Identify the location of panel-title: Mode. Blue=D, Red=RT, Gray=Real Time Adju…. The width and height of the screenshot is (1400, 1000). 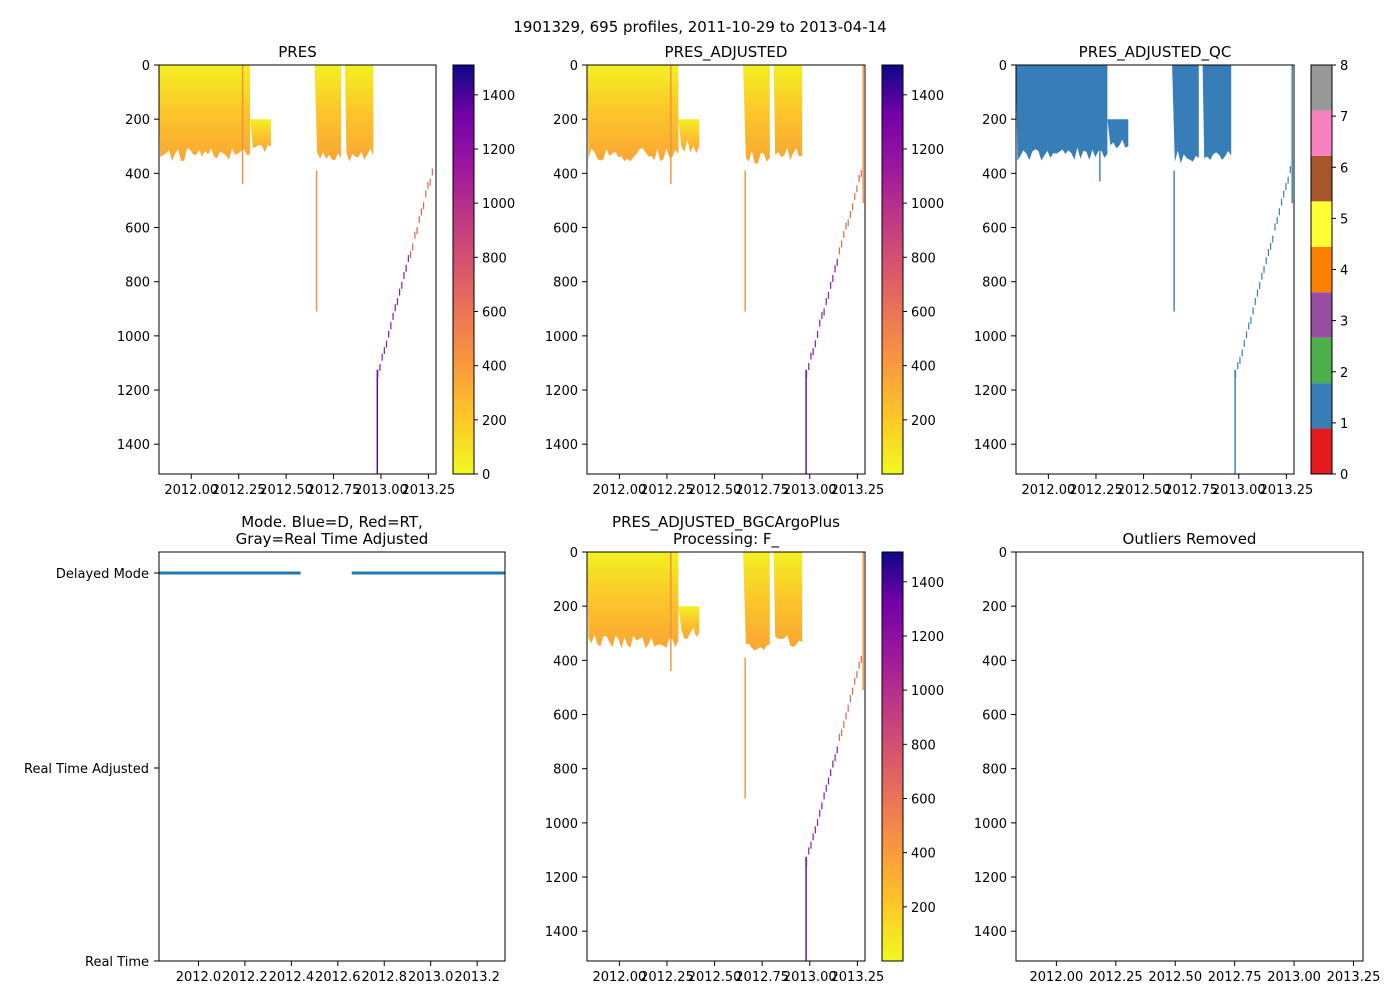
(332, 530).